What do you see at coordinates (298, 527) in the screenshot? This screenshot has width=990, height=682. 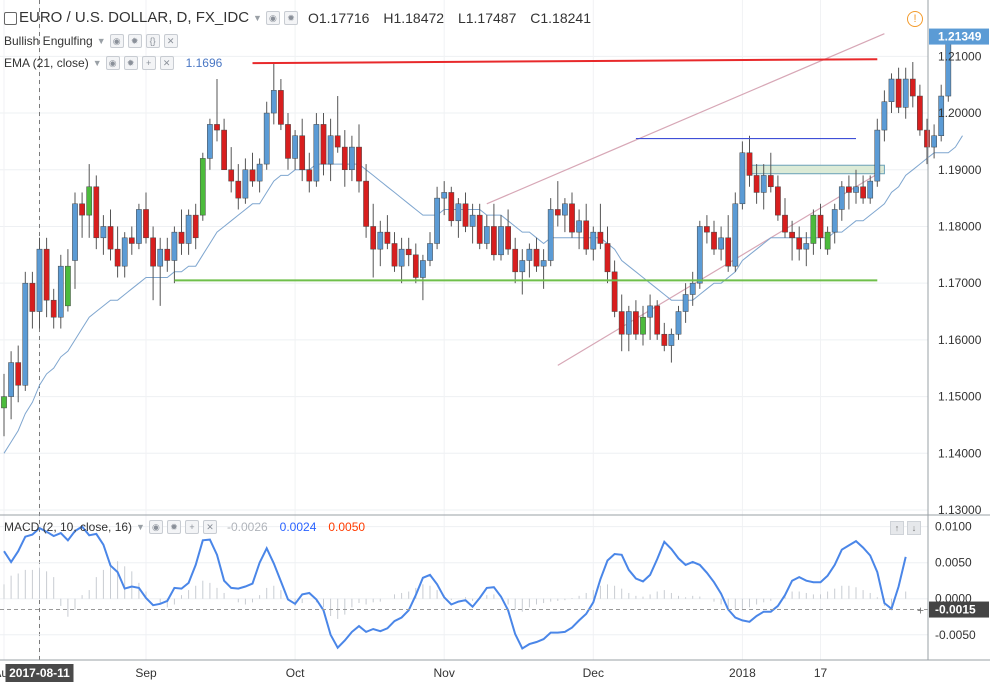 I see `macd-line-value: 0.0024` at bounding box center [298, 527].